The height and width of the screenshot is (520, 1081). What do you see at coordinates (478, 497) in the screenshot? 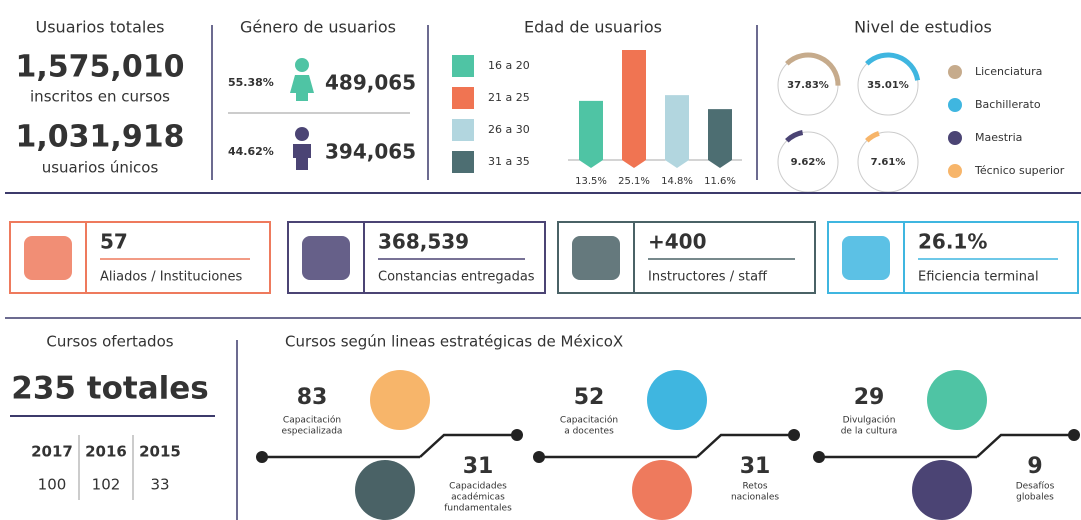
I see `line-label: académicas` at bounding box center [478, 497].